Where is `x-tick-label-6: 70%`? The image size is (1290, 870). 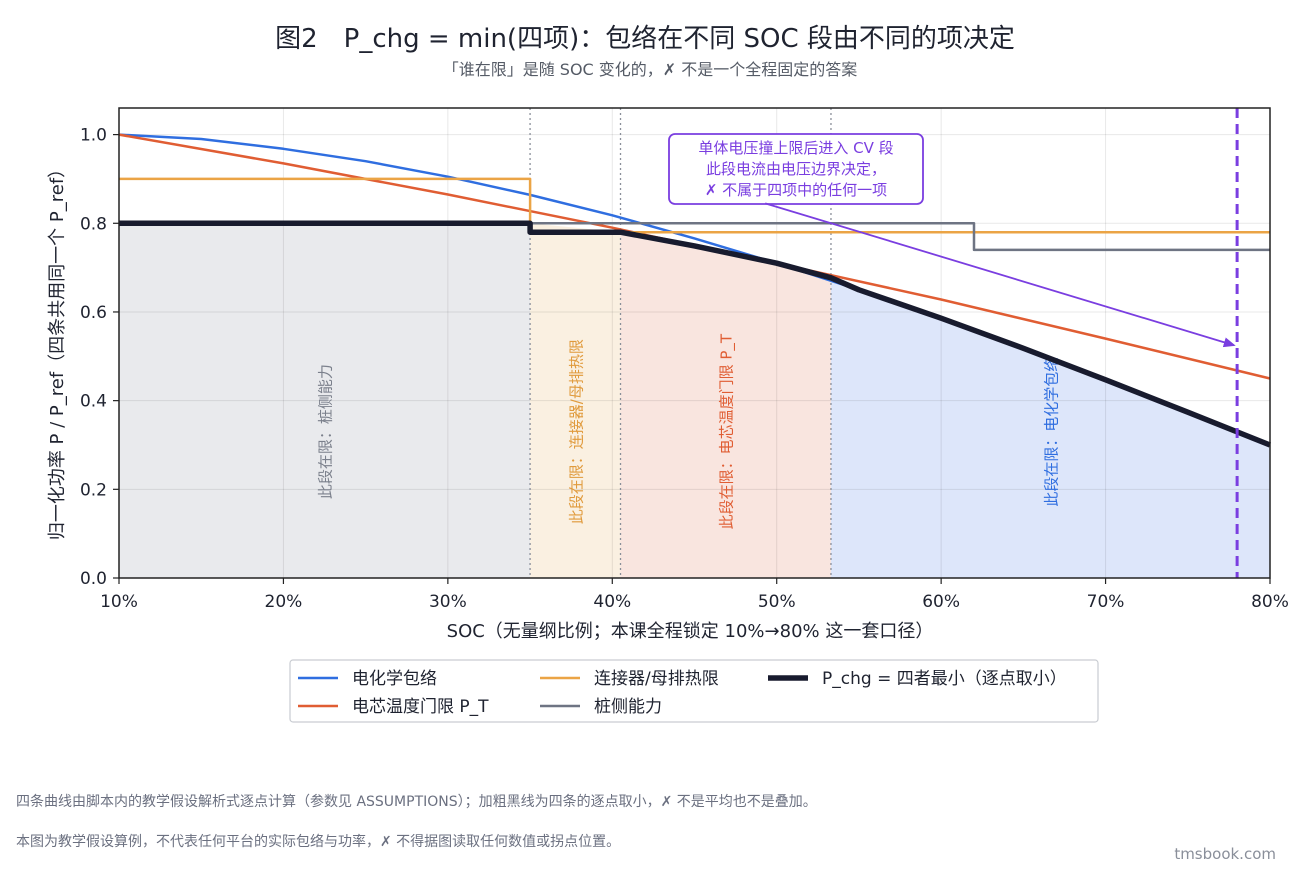 x-tick-label-6: 70% is located at coordinates (1106, 602).